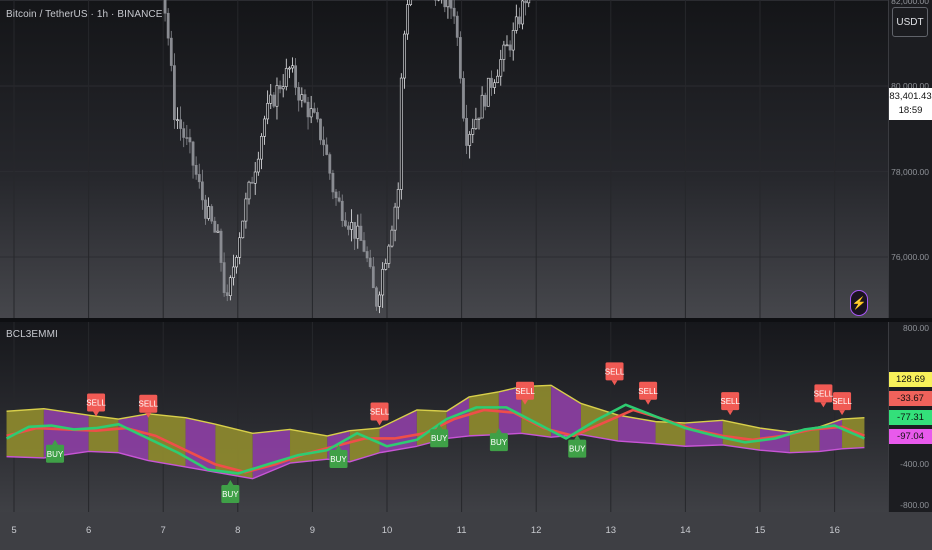 The height and width of the screenshot is (550, 932). I want to click on symbol-title: Bitcoin / TetherUS · 1h · BINANCE, so click(84, 14).